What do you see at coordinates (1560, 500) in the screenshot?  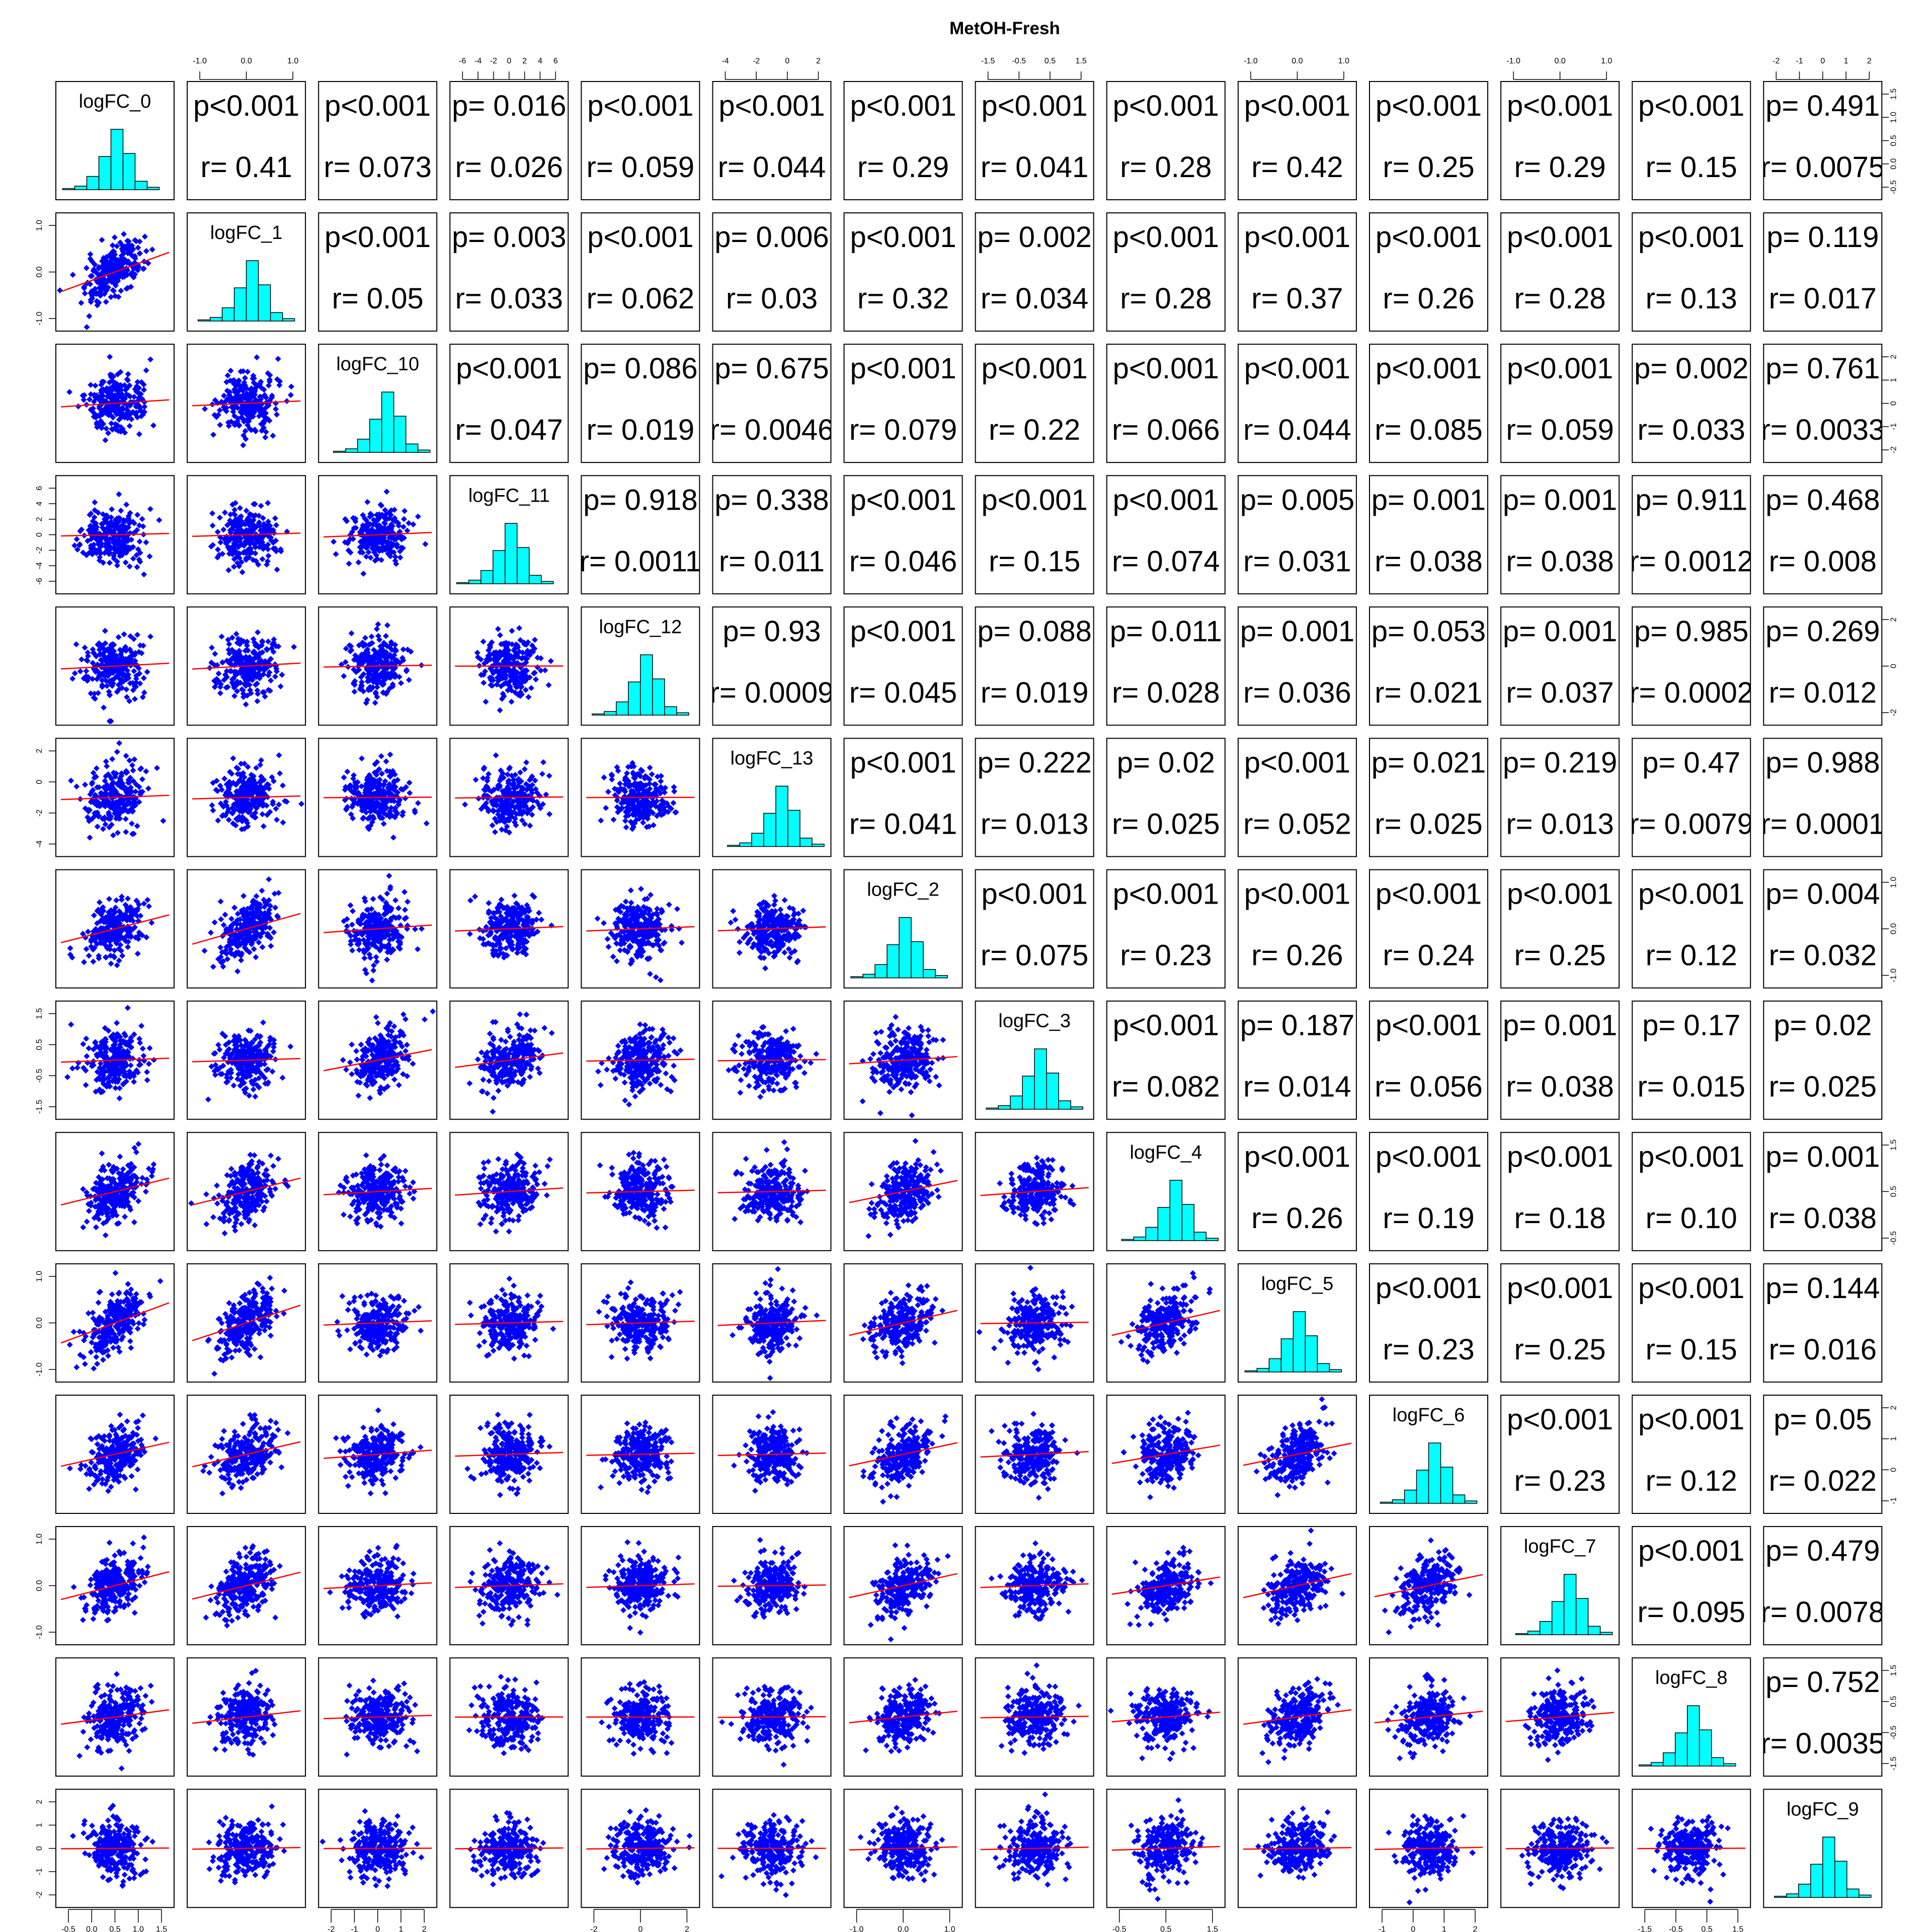 I see `p-value-text: p= 0.001` at bounding box center [1560, 500].